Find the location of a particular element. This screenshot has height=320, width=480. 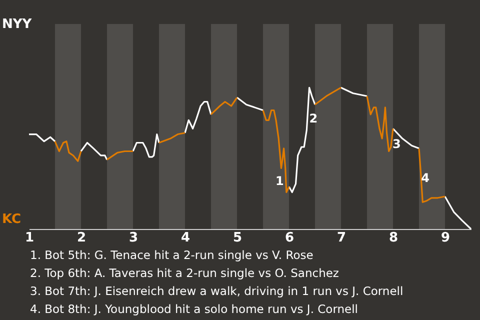

annotation: 4 is located at coordinates (425, 178).